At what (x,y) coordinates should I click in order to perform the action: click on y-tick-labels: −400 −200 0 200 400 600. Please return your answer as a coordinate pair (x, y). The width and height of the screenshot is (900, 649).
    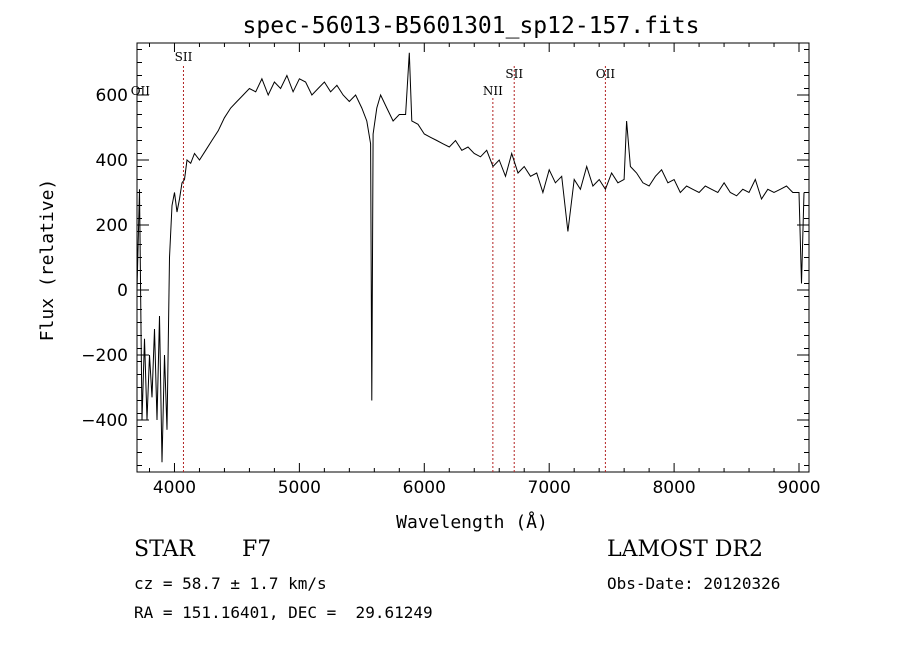
    Looking at the image, I should click on (104, 258).